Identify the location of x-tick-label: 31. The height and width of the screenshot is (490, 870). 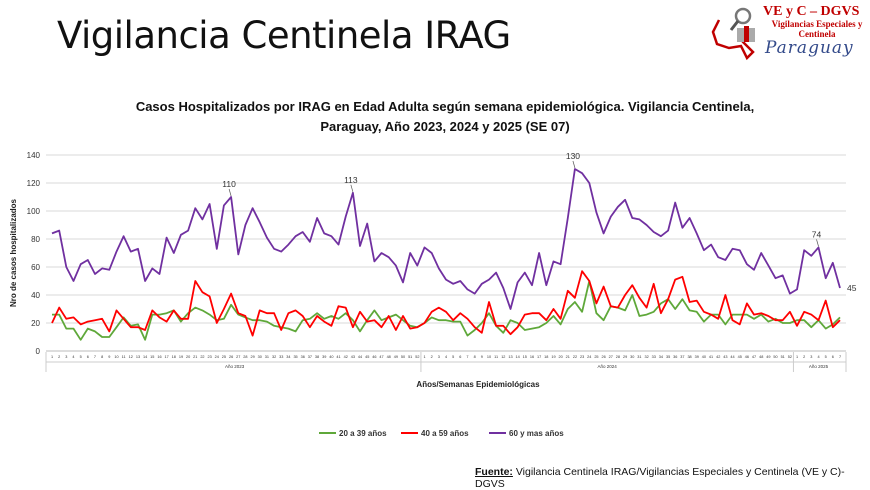
(639, 357).